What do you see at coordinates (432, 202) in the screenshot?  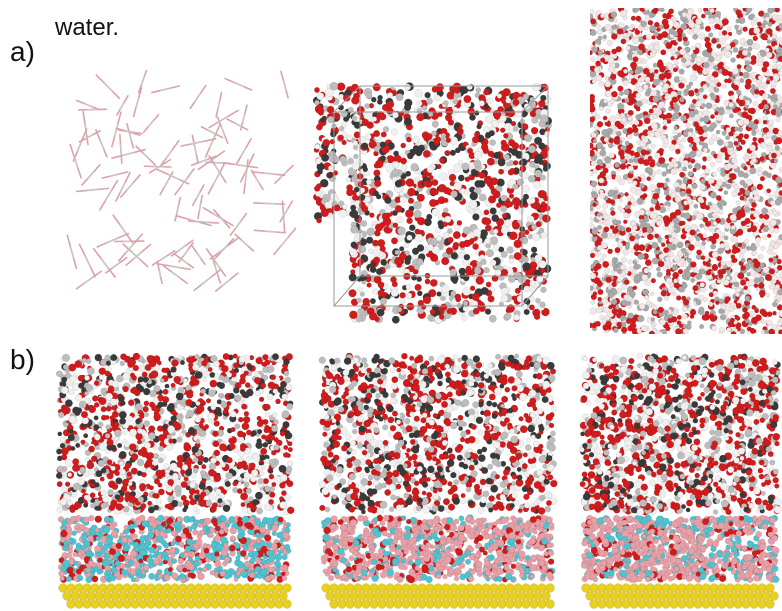 I see `solvated-cube-image` at bounding box center [432, 202].